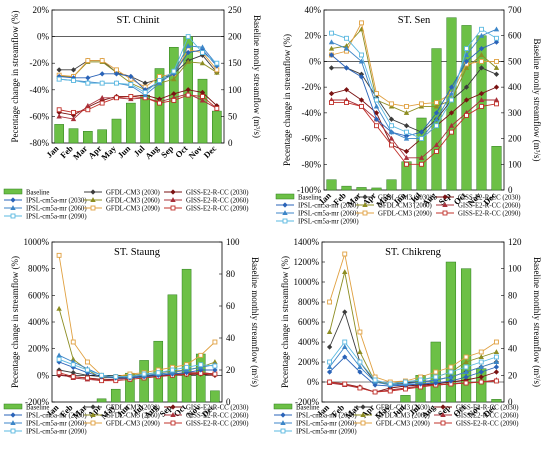 This screenshot has height=468, width=550. What do you see at coordinates (133, 408) in the screenshot?
I see `legend-label-gfdl2030: GFDL-CM3 (2030)` at bounding box center [133, 408].